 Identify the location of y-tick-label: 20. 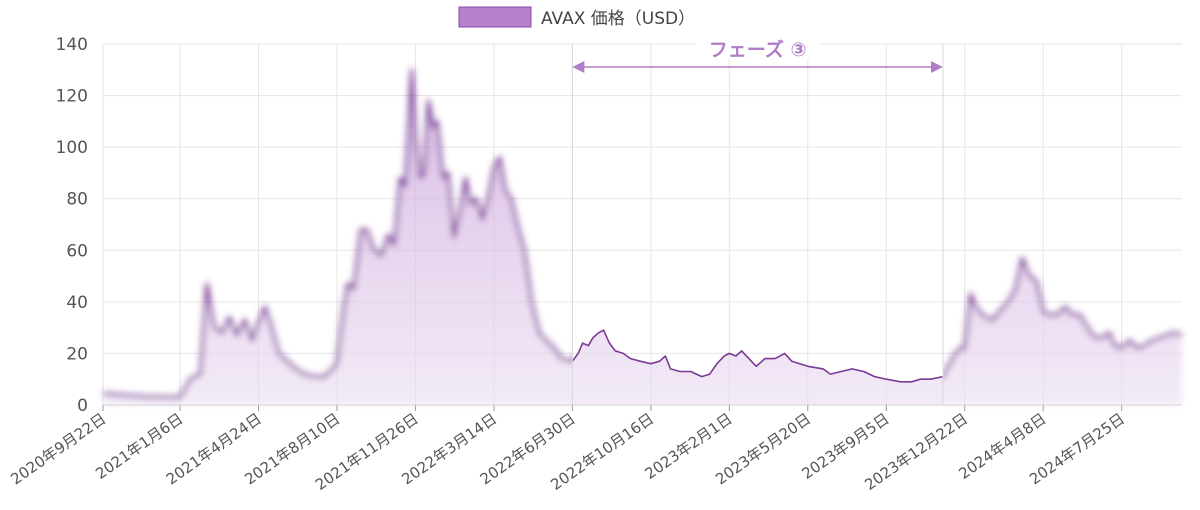
(77, 354).